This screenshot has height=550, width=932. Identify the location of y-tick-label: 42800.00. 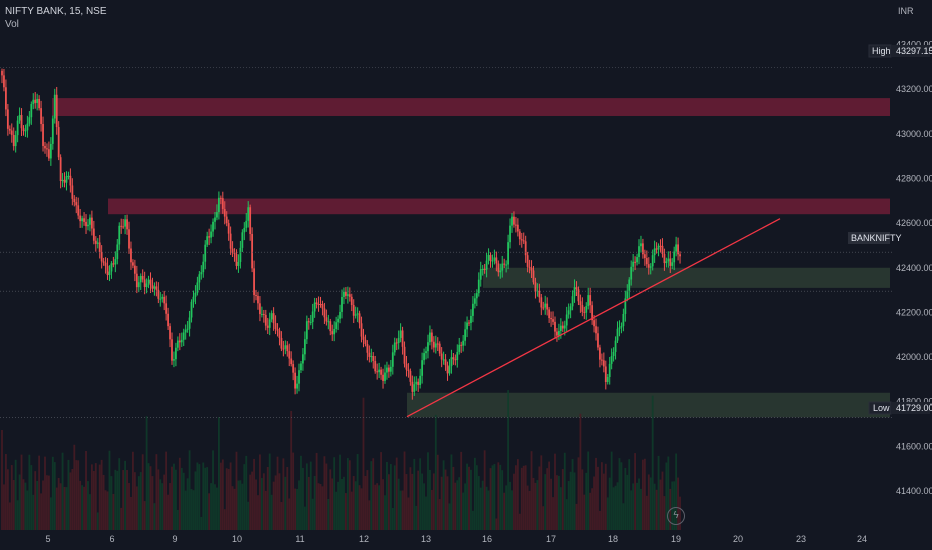
(914, 178).